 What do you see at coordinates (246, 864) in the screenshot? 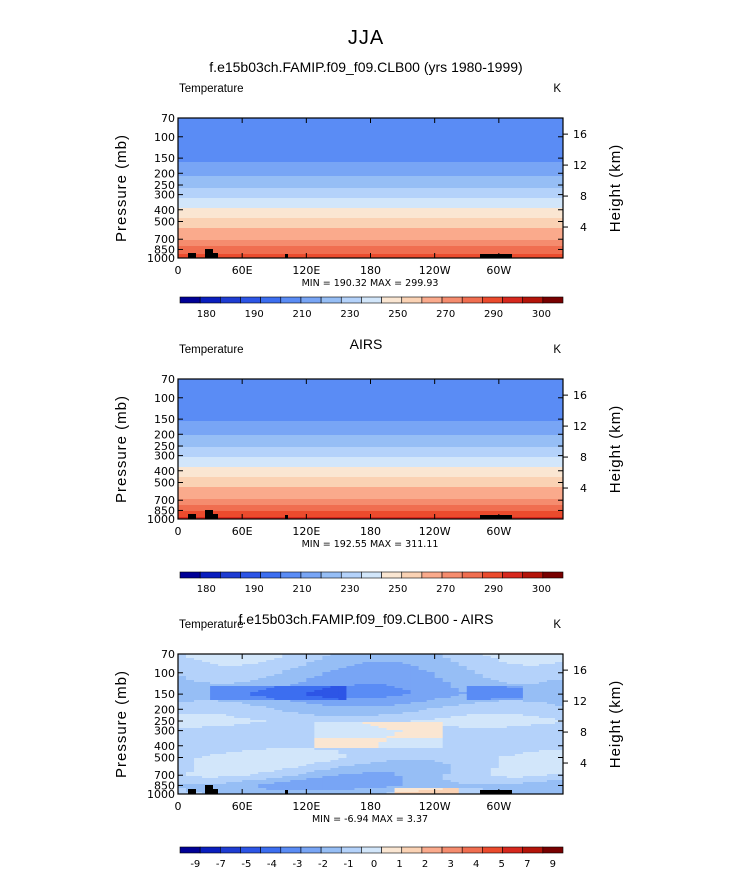
I see `colorbar-label: -5` at bounding box center [246, 864].